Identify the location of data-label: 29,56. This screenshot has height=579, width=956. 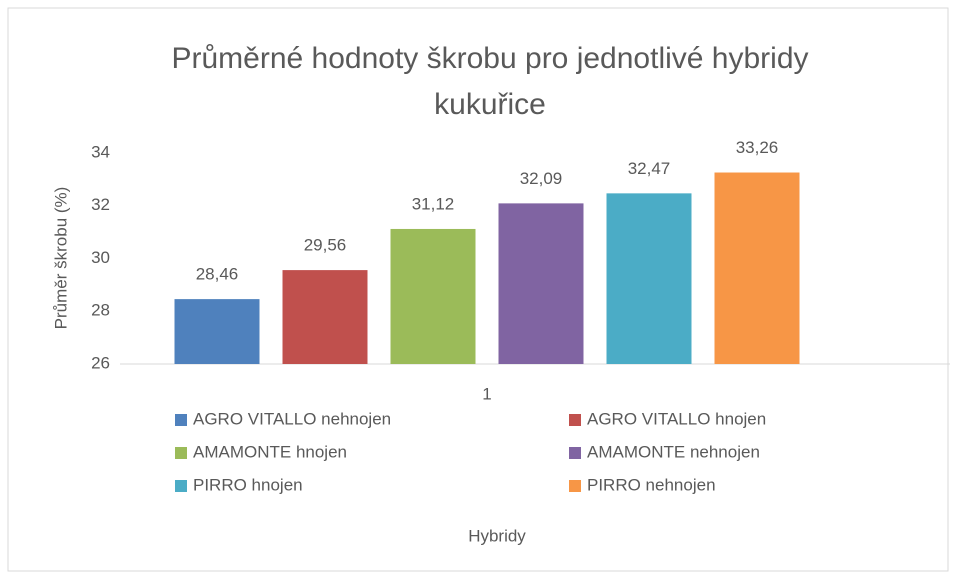
(325, 245).